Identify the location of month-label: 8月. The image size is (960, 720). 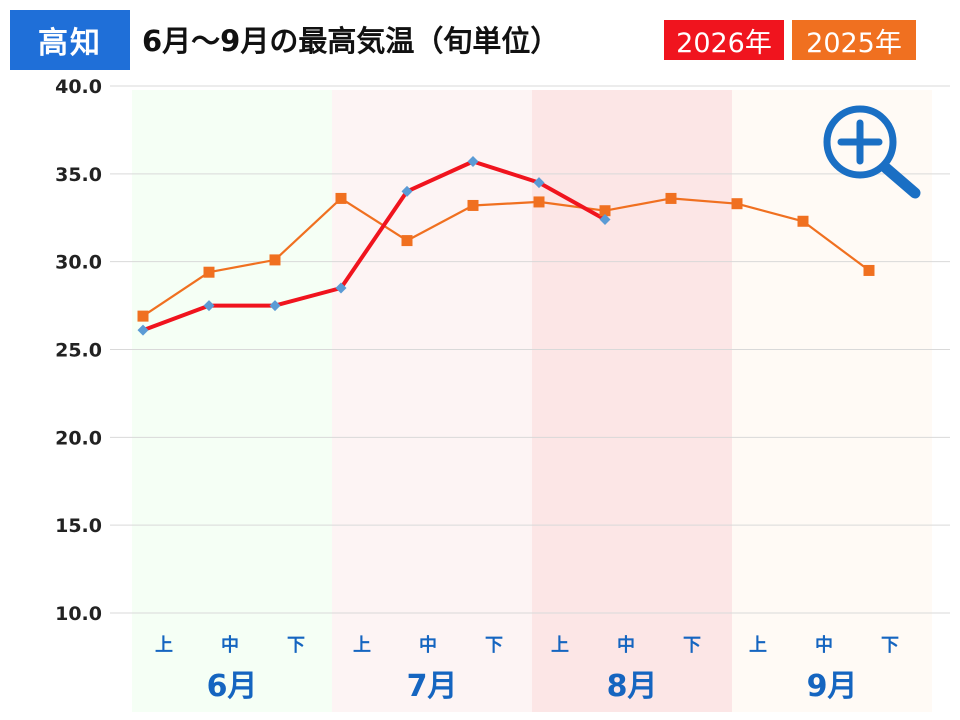
(632, 686).